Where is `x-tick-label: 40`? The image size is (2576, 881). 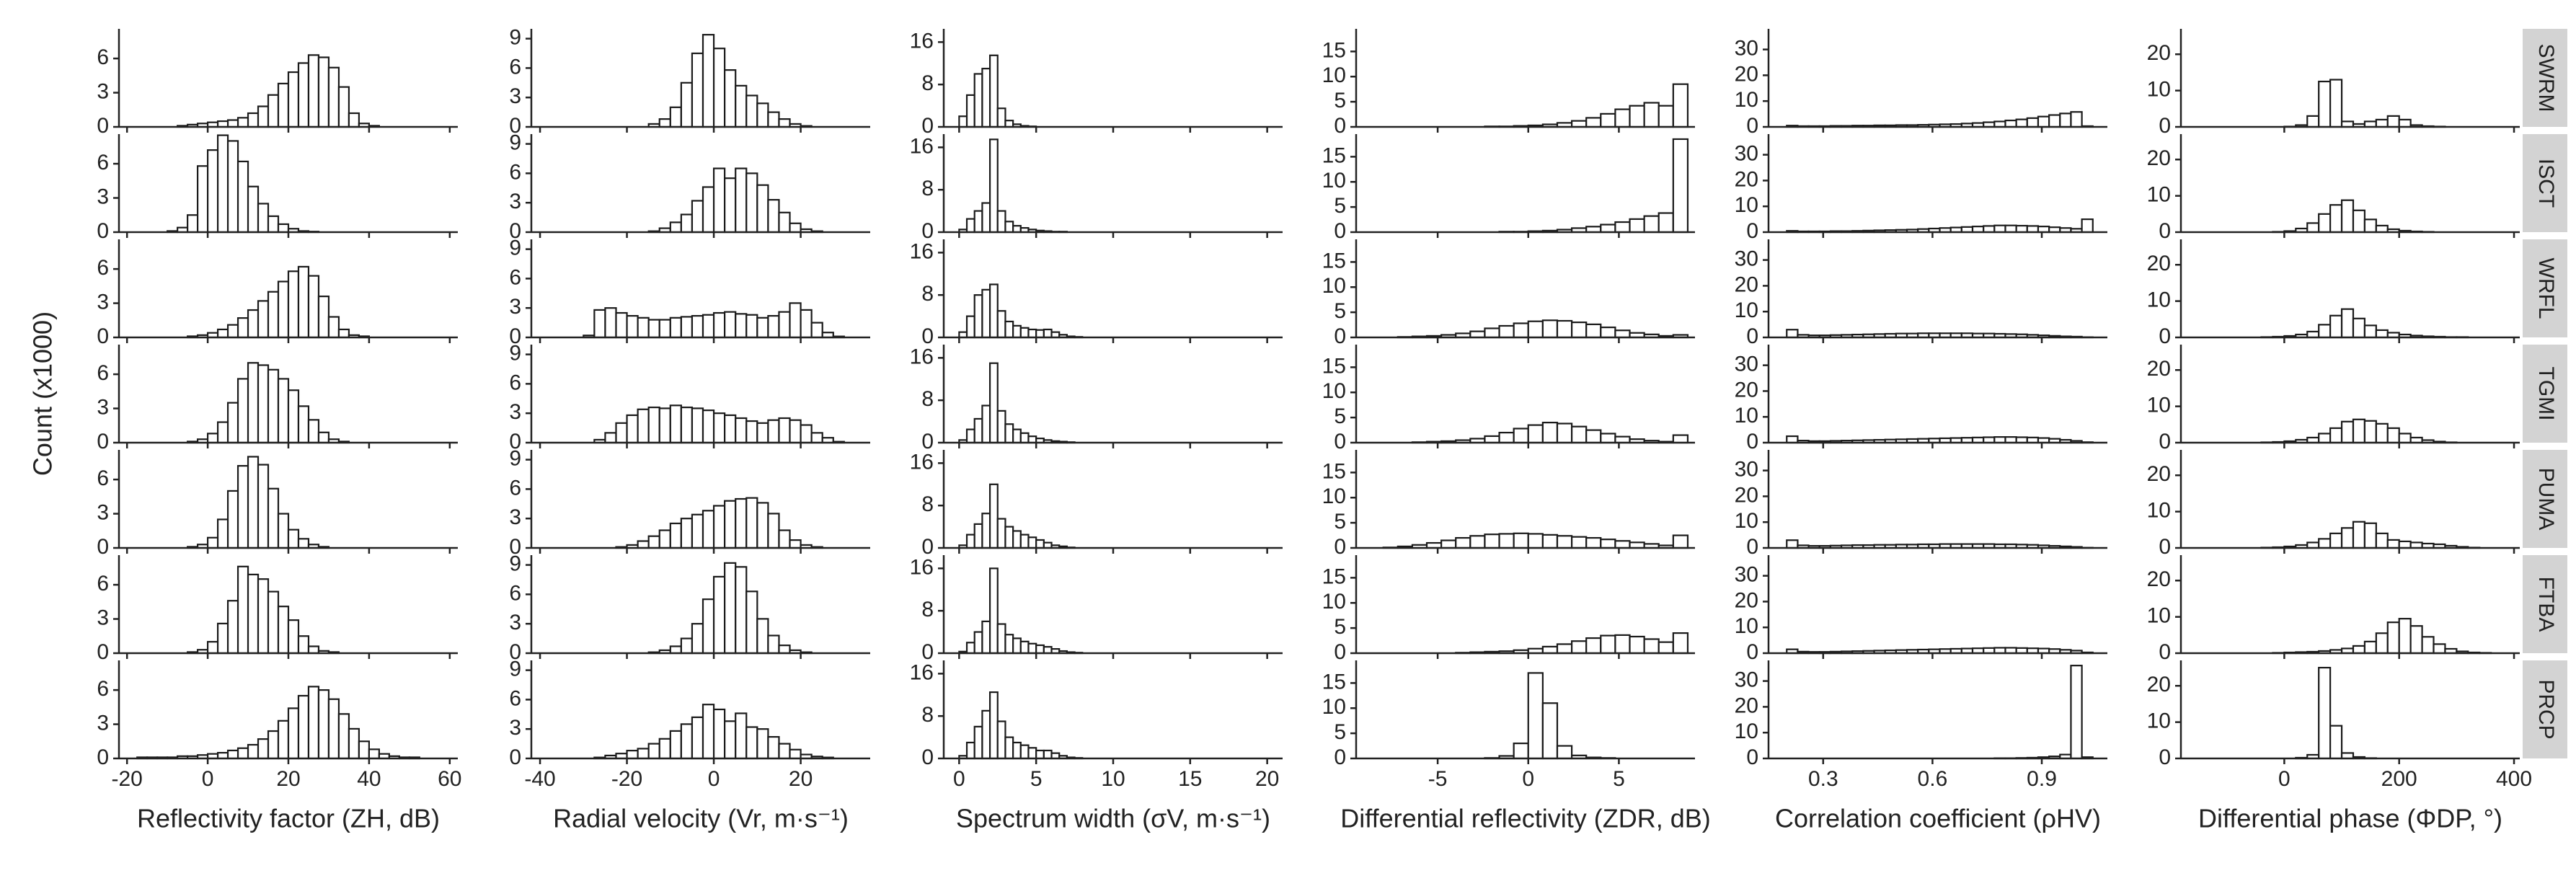 x-tick-label: 40 is located at coordinates (369, 779).